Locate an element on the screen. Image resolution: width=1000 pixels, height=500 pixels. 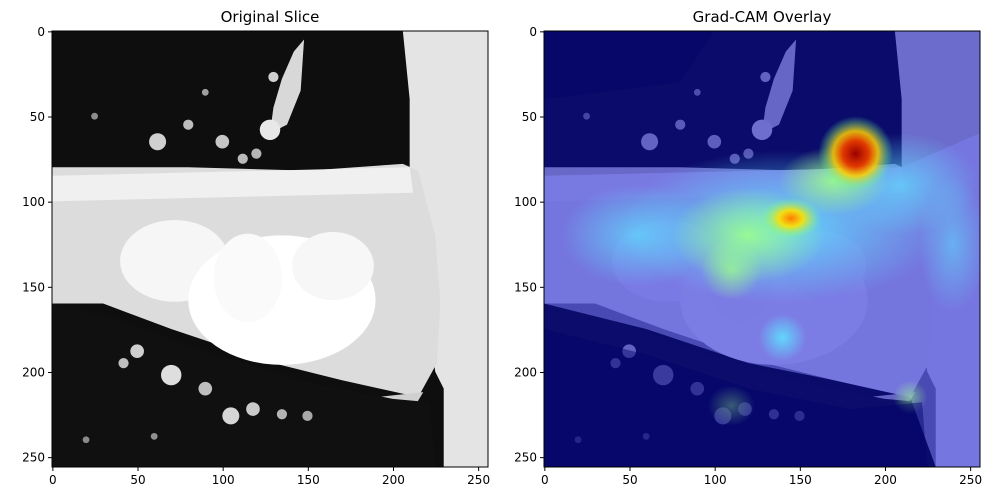
panel-title-gradcam: Grad-CAM Overlay is located at coordinates (762, 17).